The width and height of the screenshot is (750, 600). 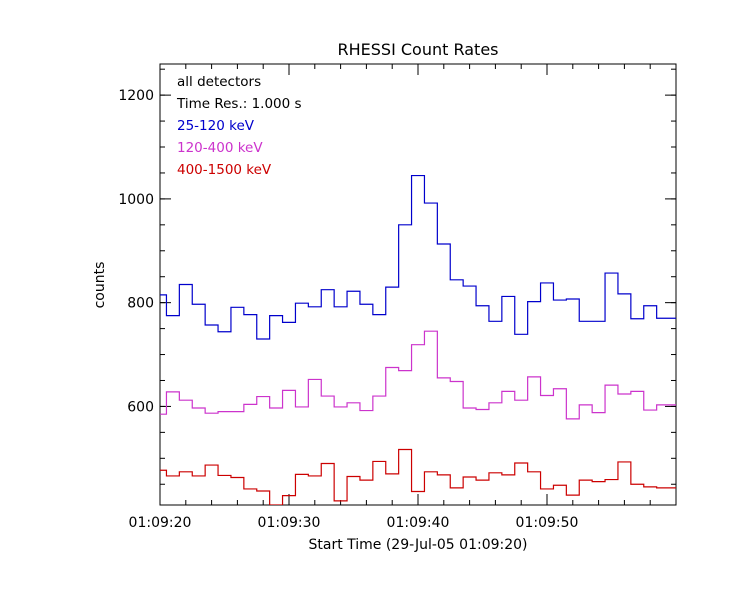 What do you see at coordinates (220, 148) in the screenshot?
I see `legend-entry: 120-400 keV` at bounding box center [220, 148].